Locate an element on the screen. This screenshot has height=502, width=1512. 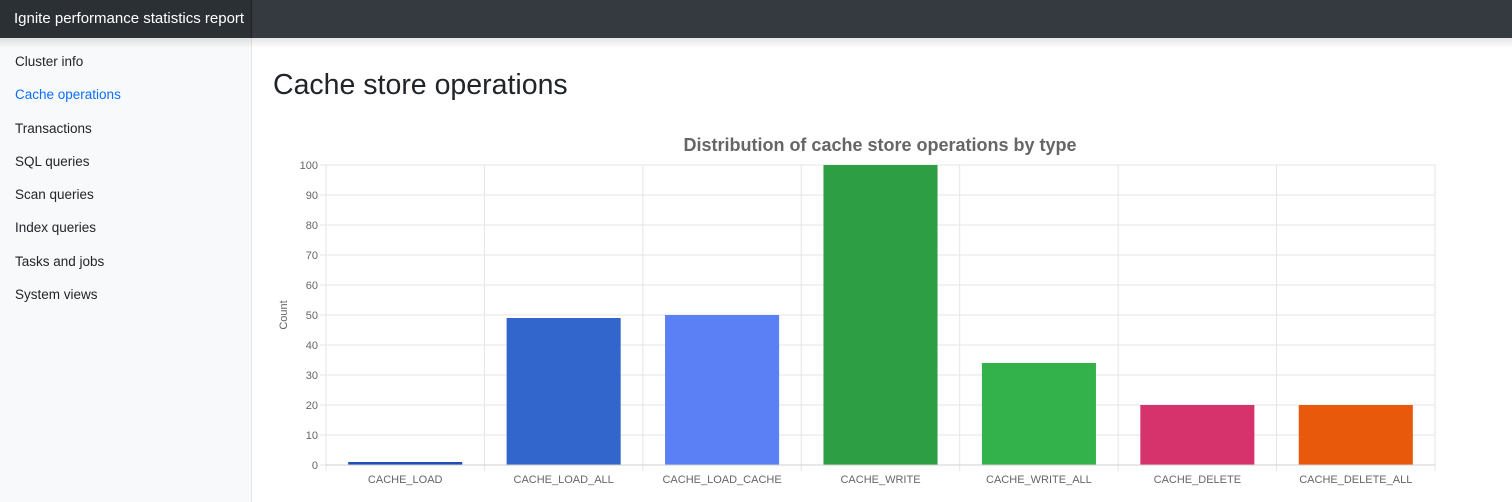
y-tick-label: 50 is located at coordinates (312, 316).